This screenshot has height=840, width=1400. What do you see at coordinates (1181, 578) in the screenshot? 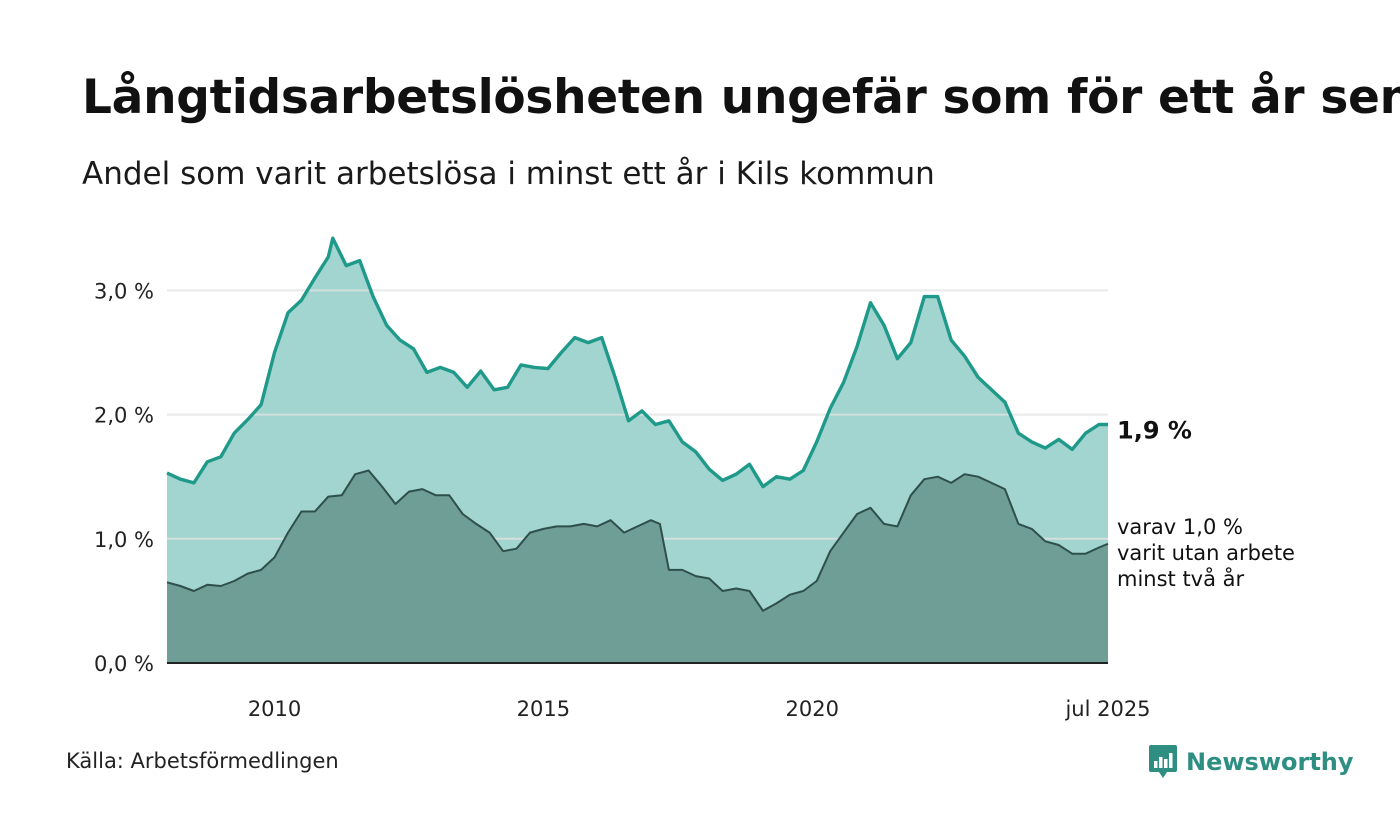
I see `end-label-two-years-line: minst två år` at bounding box center [1181, 578].